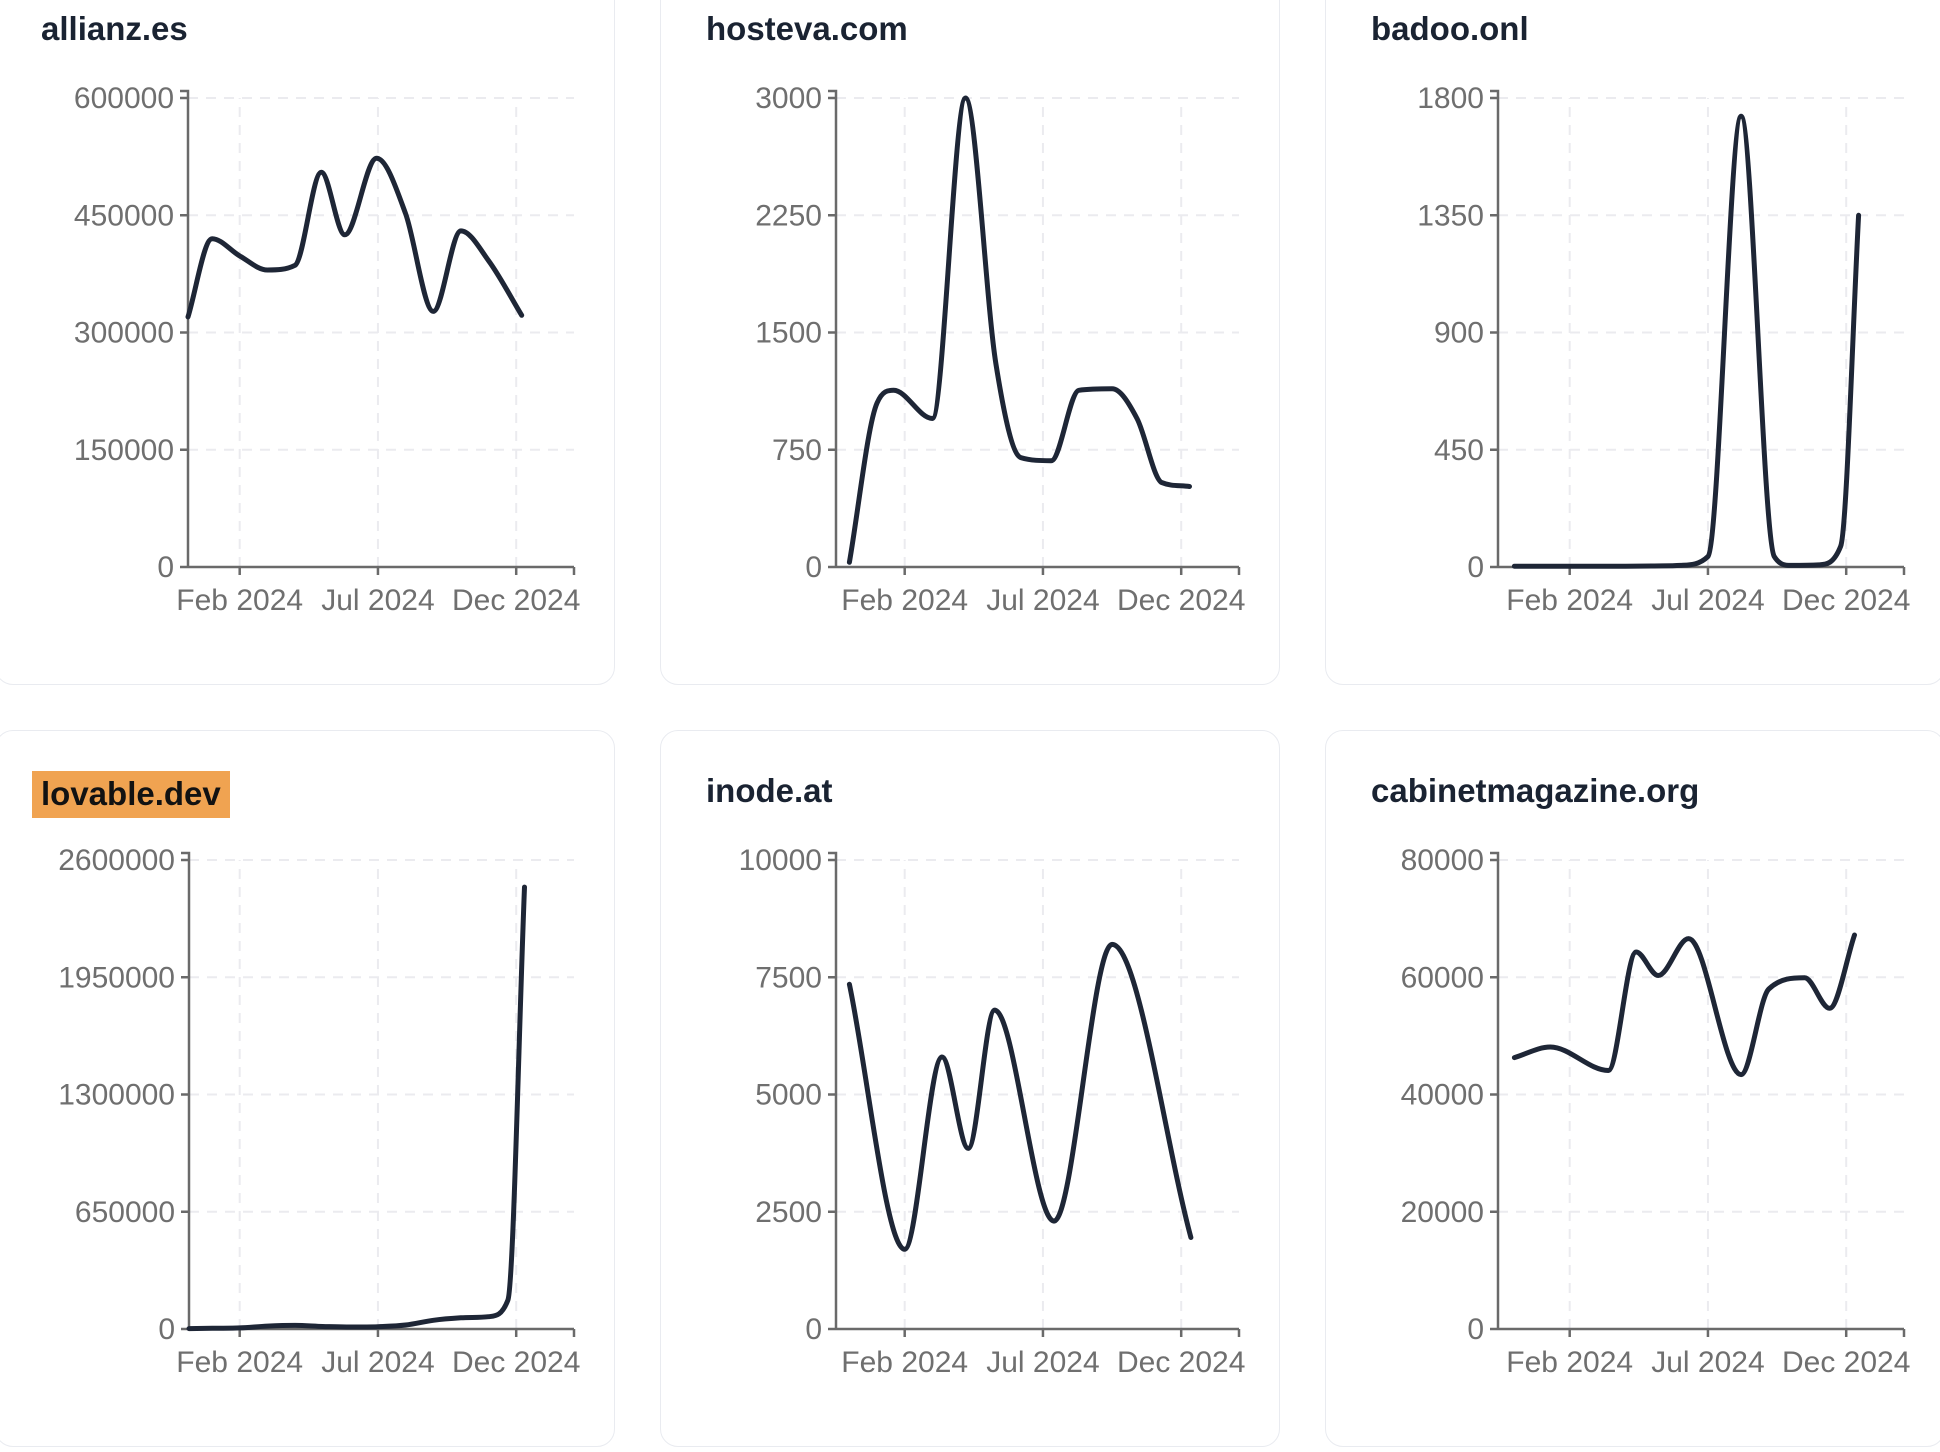 This screenshot has width=1940, height=1452. Describe the element at coordinates (788, 98) in the screenshot. I see `svg-text: 3000` at that location.